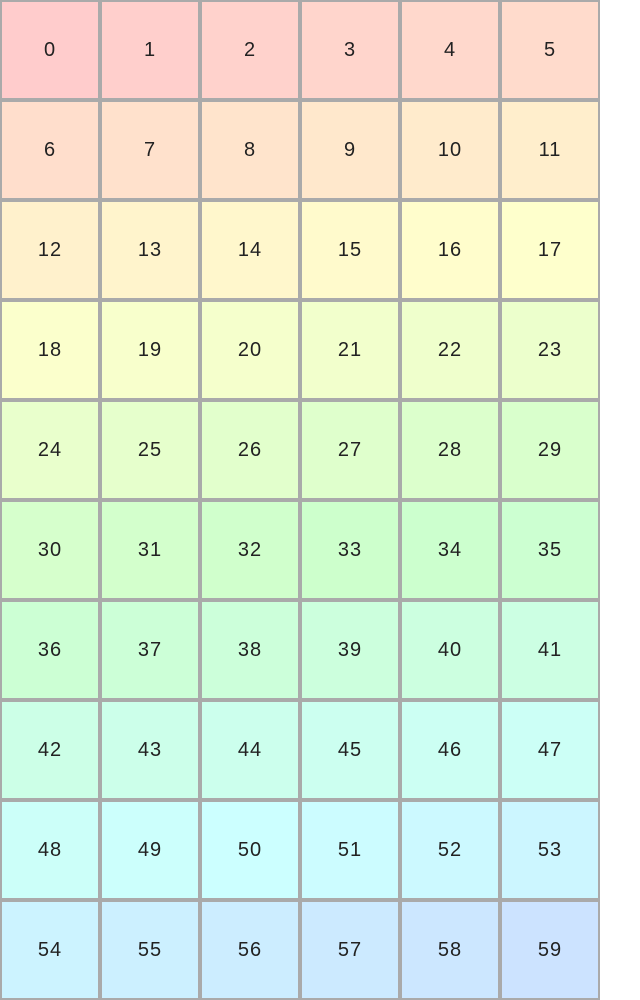  I want to click on grid-cell: 20, so click(250, 350).